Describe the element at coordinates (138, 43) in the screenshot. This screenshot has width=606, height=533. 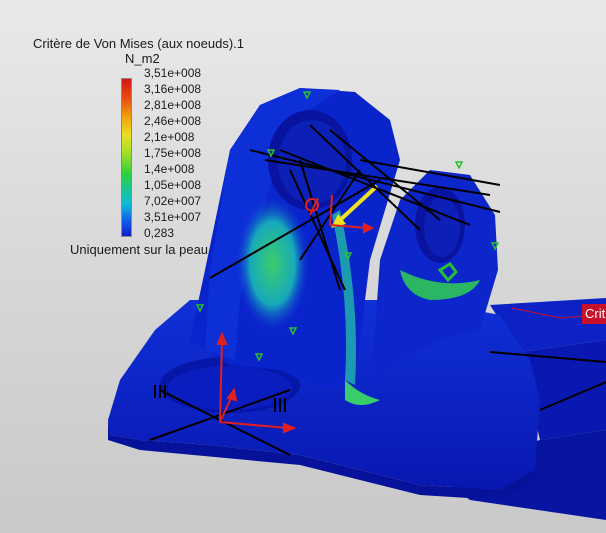
I see `legend-title: Critère de Von Mises (aux noeuds).1` at that location.